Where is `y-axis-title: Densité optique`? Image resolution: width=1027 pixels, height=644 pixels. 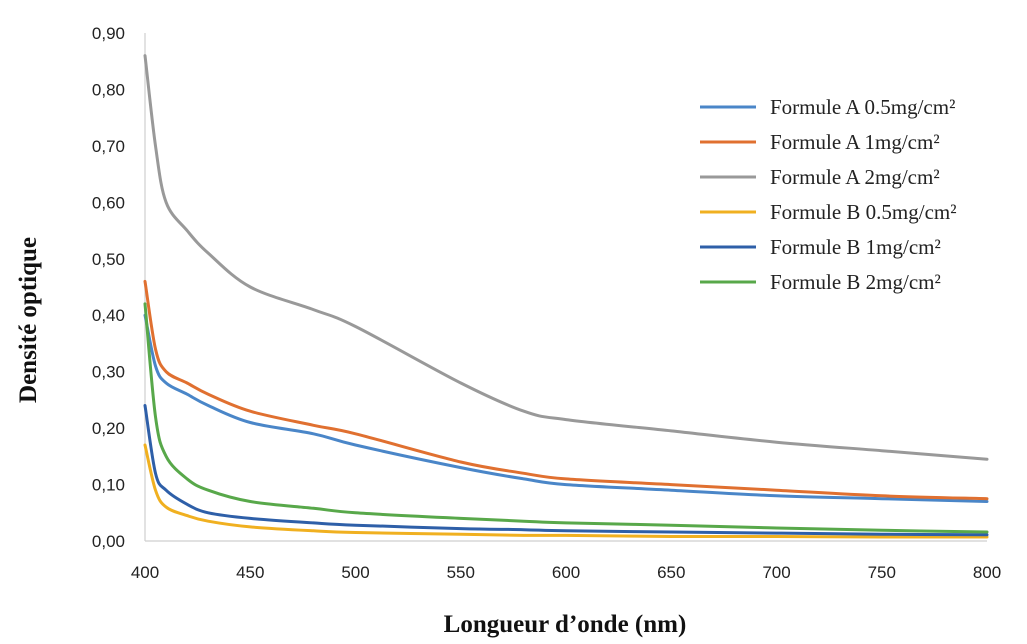
y-axis-title: Densité optique is located at coordinates (28, 320).